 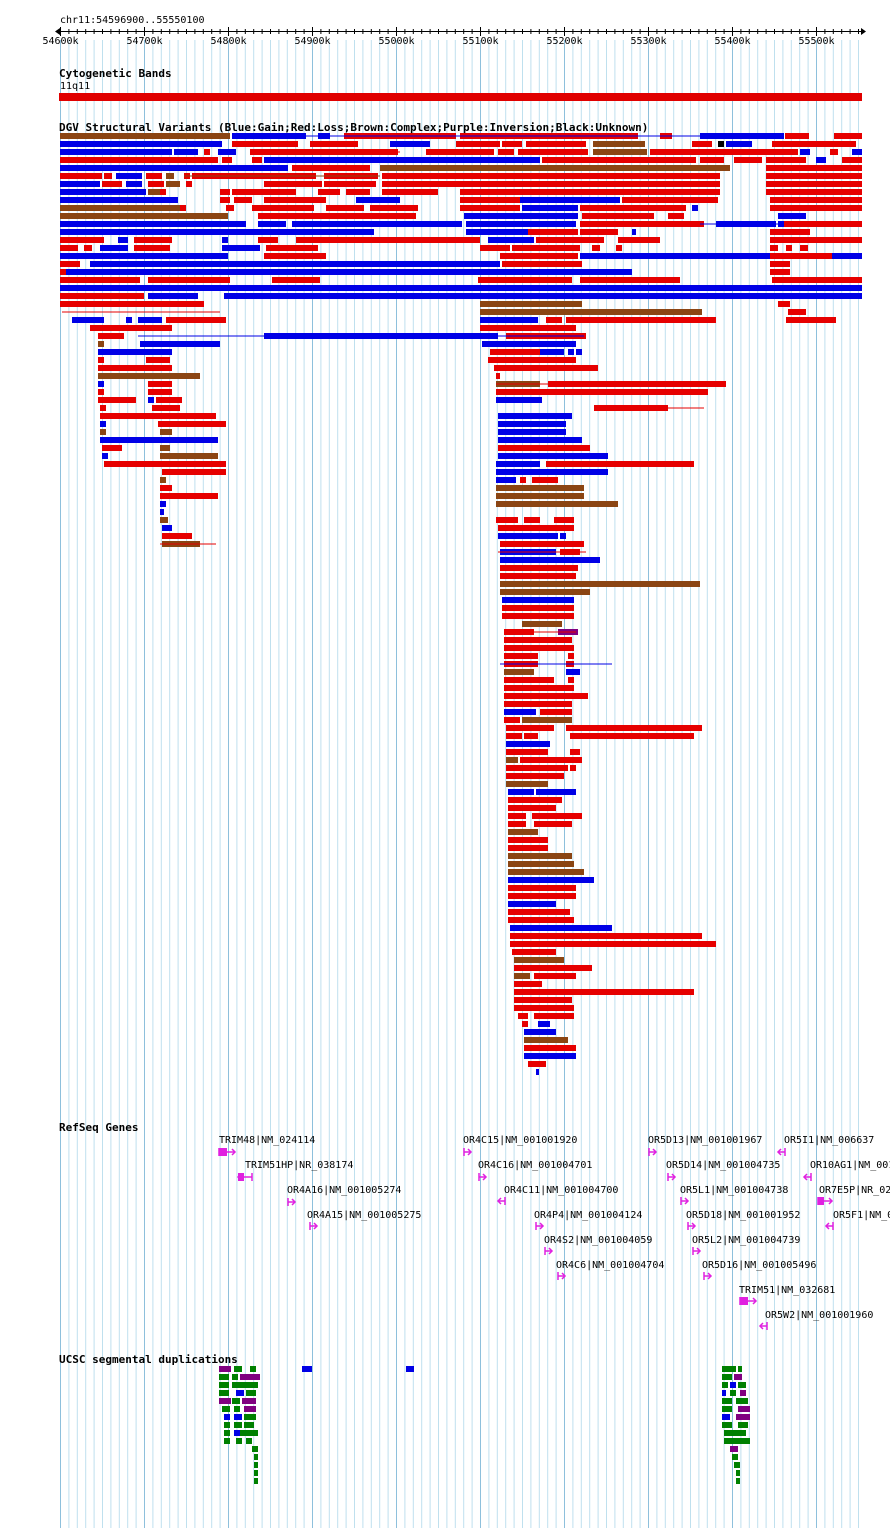 What do you see at coordinates (598, 1240) in the screenshot?
I see `gene-label: OR4S2|NM_001004059` at bounding box center [598, 1240].